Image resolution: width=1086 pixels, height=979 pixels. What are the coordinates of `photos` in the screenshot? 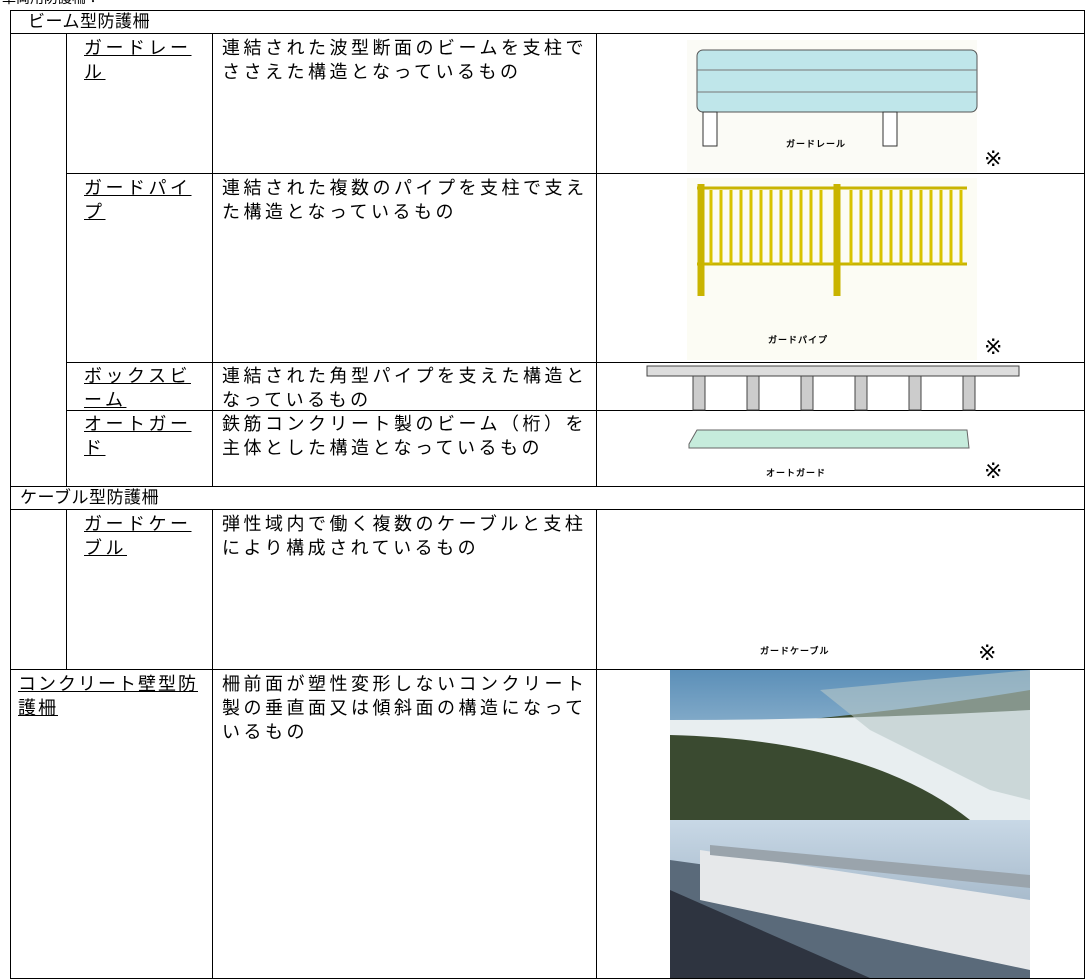 It's located at (850, 824).